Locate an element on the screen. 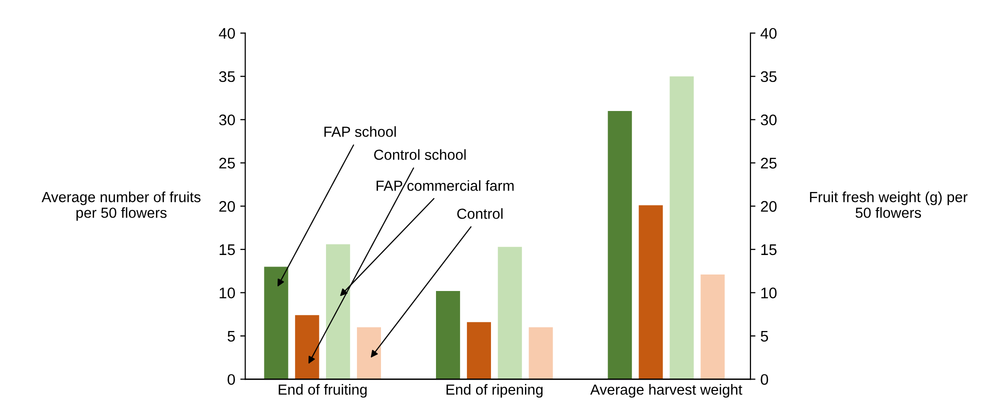  y2-tick-label: 35 is located at coordinates (768, 76).